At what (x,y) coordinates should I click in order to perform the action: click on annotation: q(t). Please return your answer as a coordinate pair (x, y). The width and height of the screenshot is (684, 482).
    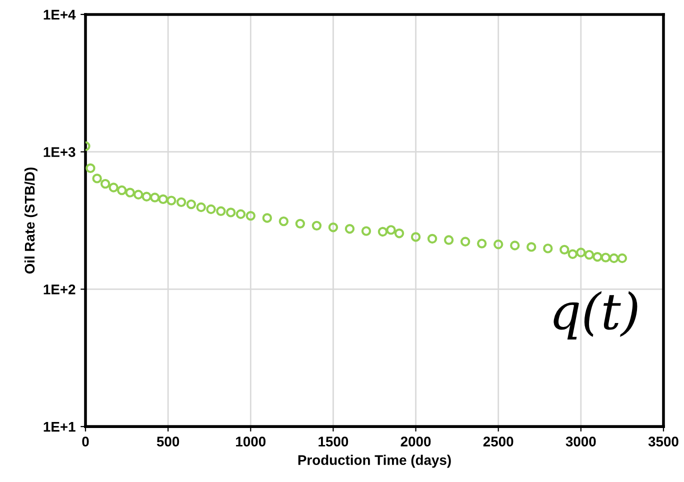
    Looking at the image, I should click on (596, 315).